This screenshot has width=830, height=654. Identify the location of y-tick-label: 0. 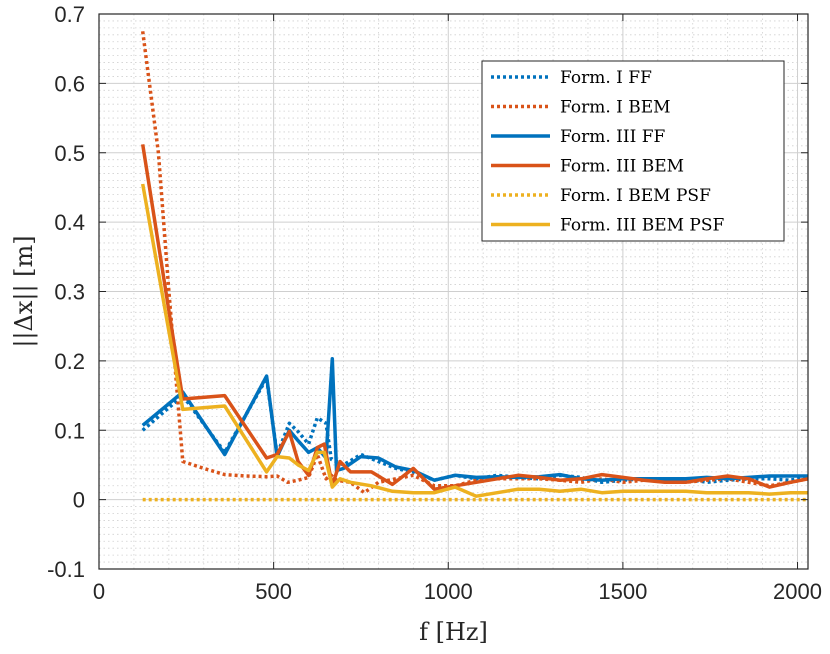
(79, 500).